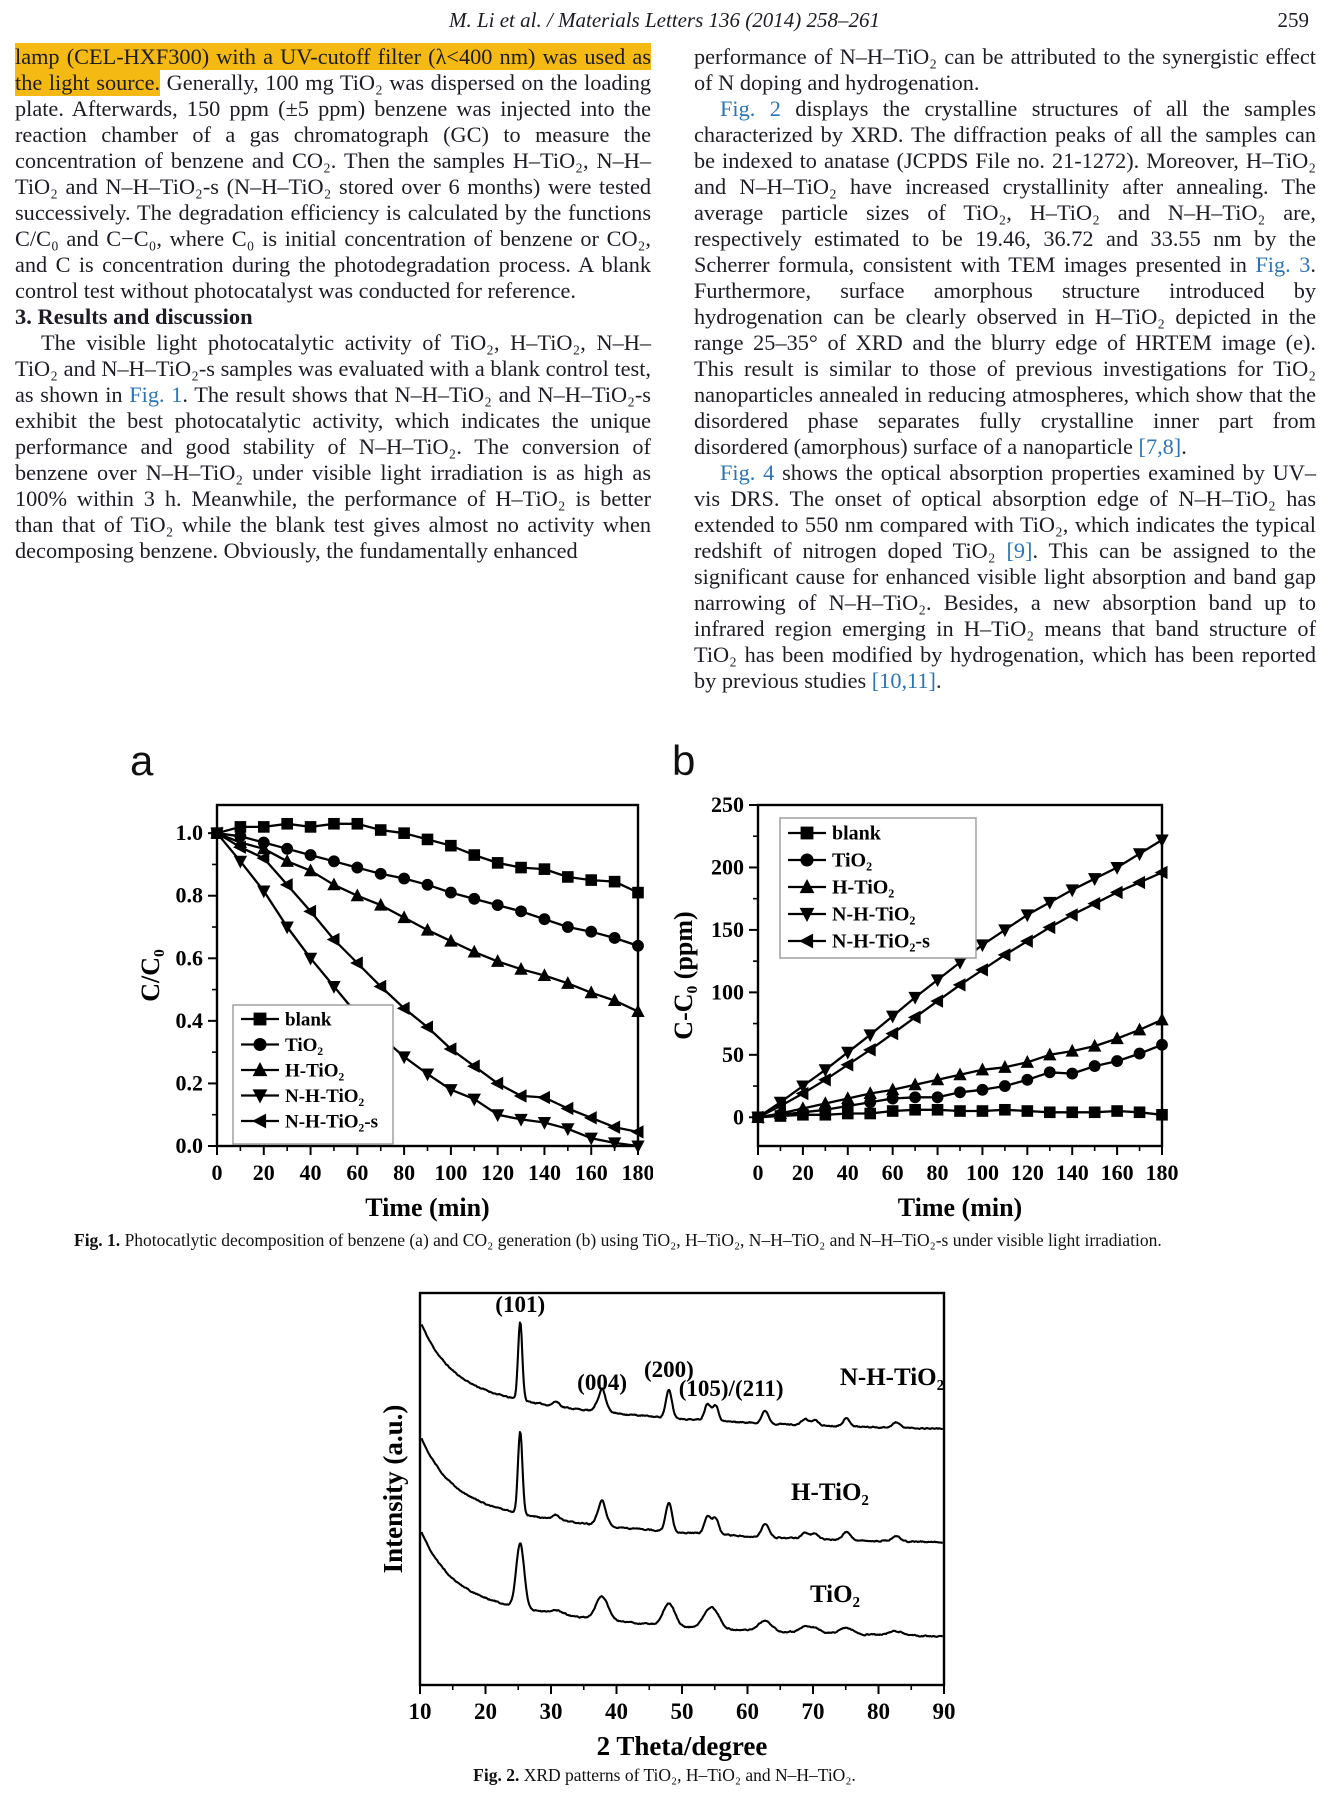  I want to click on text-segment: Fig. 2., so click(496, 1775).